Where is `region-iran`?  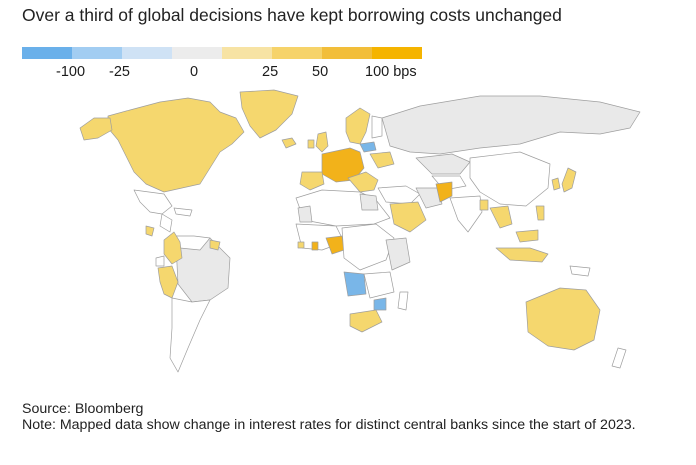 region-iran is located at coordinates (429, 198).